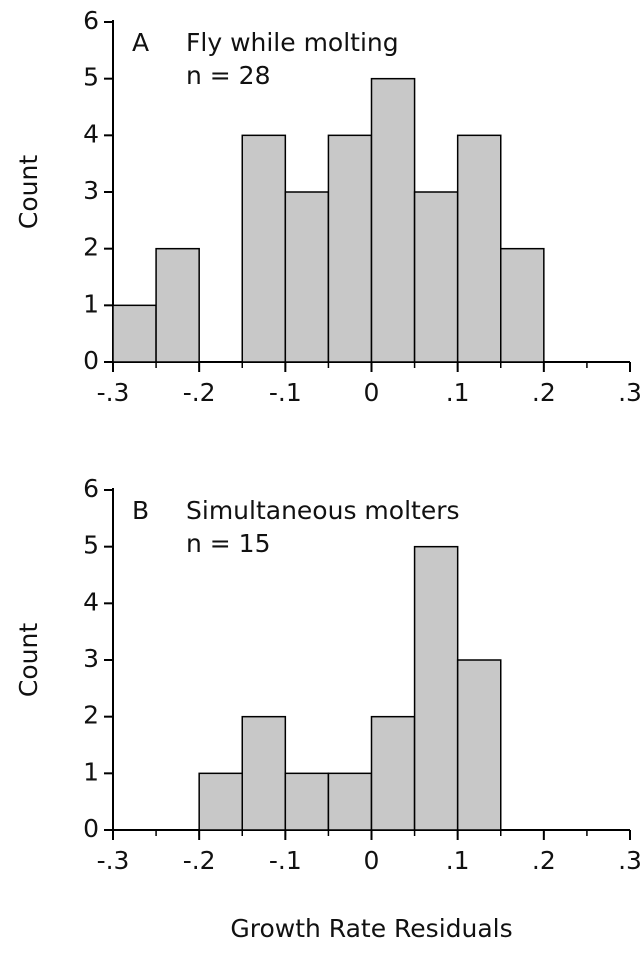 This screenshot has height=954, width=644. What do you see at coordinates (140, 510) in the screenshot?
I see `panel-label: B` at bounding box center [140, 510].